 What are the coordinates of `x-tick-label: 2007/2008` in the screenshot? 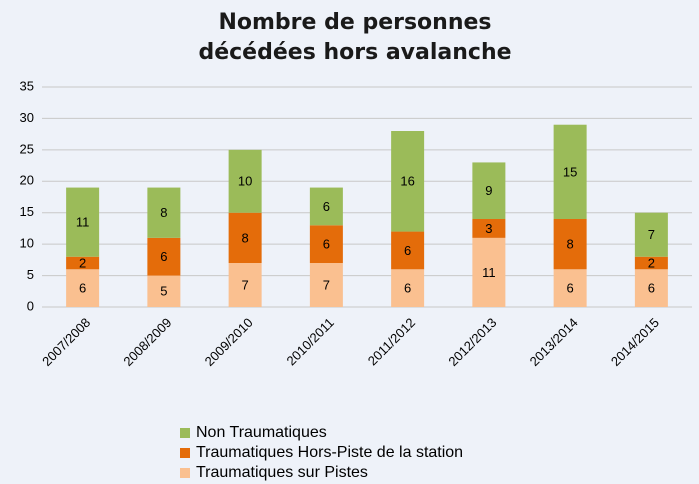 It's located at (66, 342).